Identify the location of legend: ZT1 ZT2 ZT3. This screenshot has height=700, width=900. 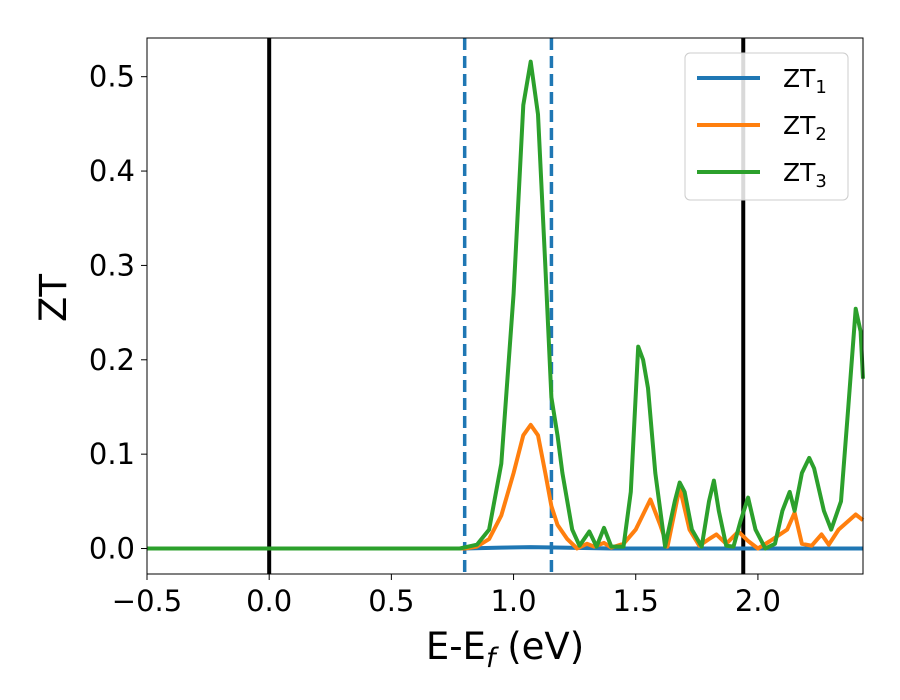
(766, 126).